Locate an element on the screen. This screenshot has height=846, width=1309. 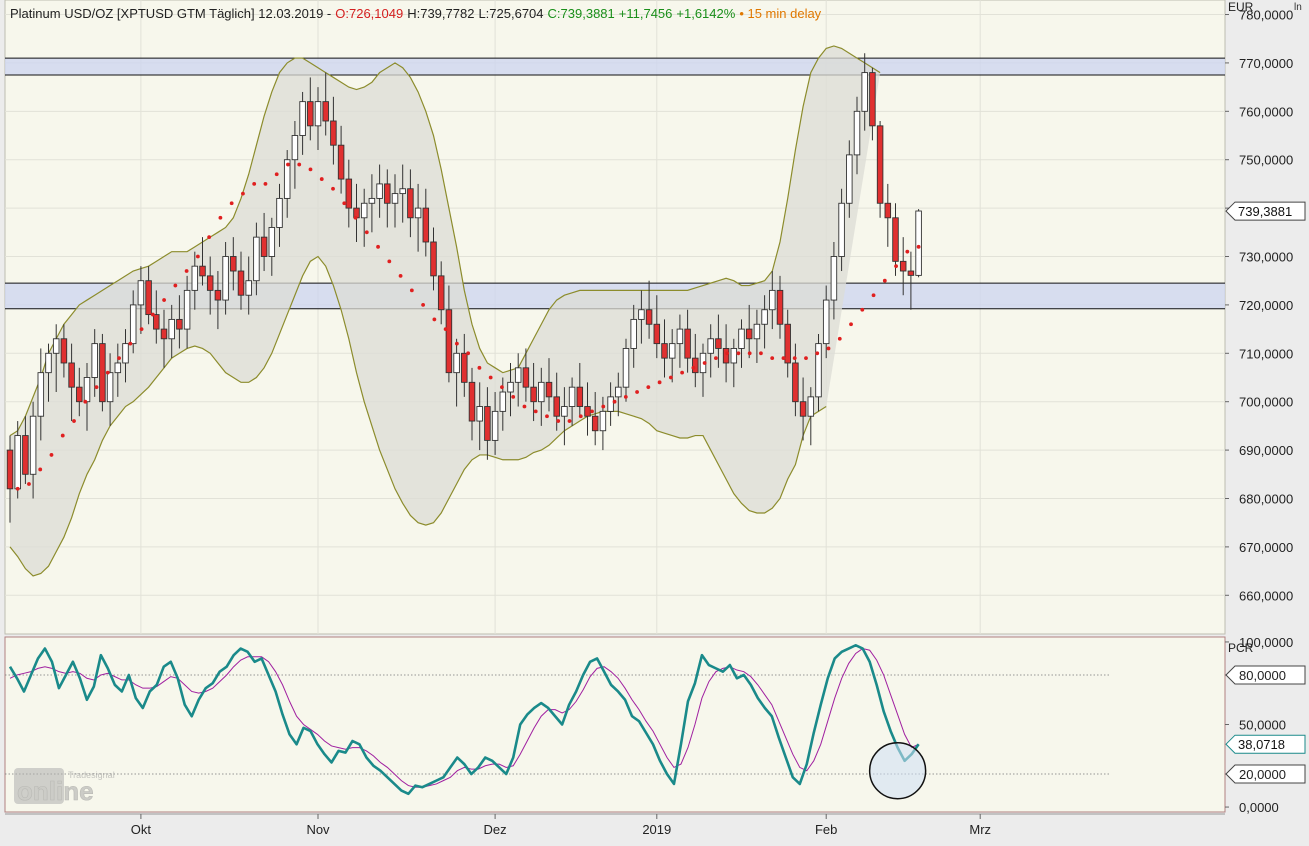
change-value: +11,7456 is located at coordinates (645, 13).